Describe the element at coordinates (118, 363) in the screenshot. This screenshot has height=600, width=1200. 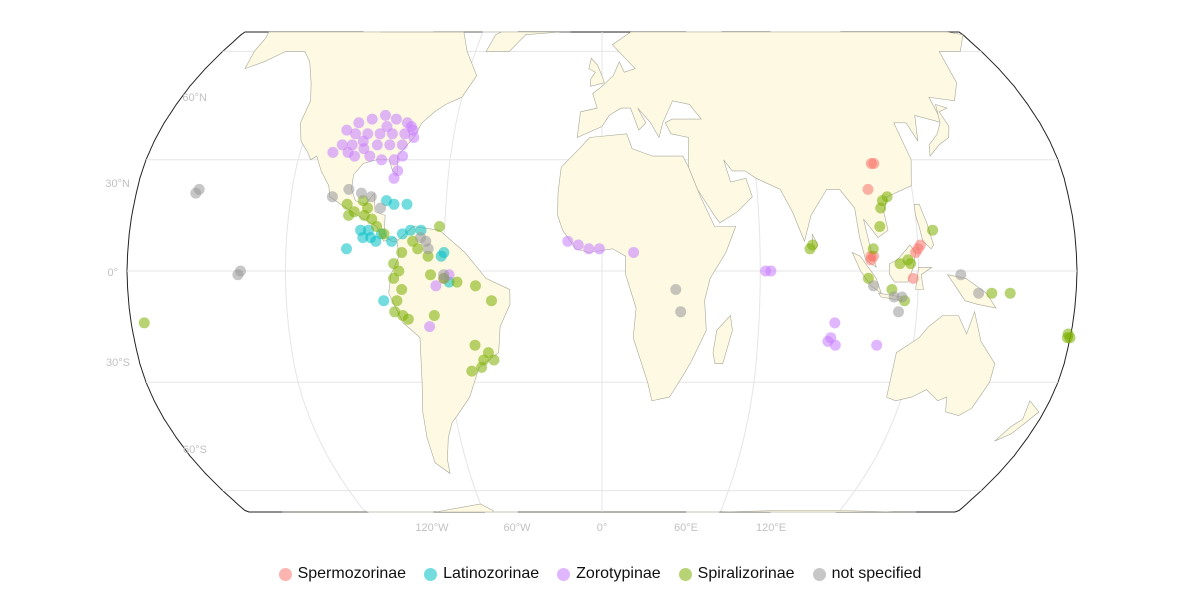
I see `lat-label-30s: 30°S` at that location.